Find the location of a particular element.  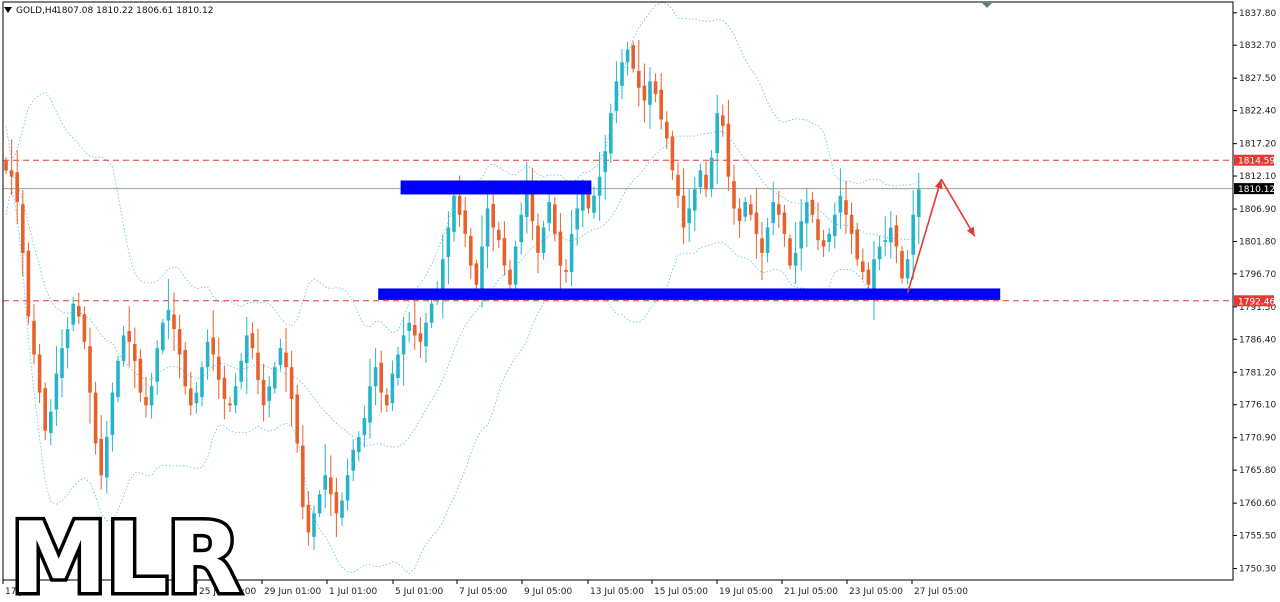

watermark-logo: MLR is located at coordinates (126, 550).